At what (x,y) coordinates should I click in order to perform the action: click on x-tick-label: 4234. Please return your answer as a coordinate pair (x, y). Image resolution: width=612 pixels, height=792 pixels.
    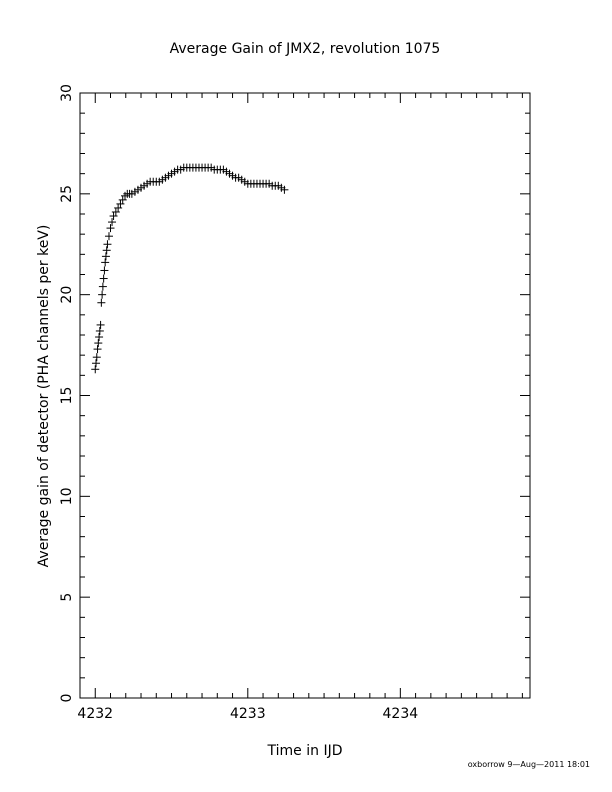
    Looking at the image, I should click on (401, 714).